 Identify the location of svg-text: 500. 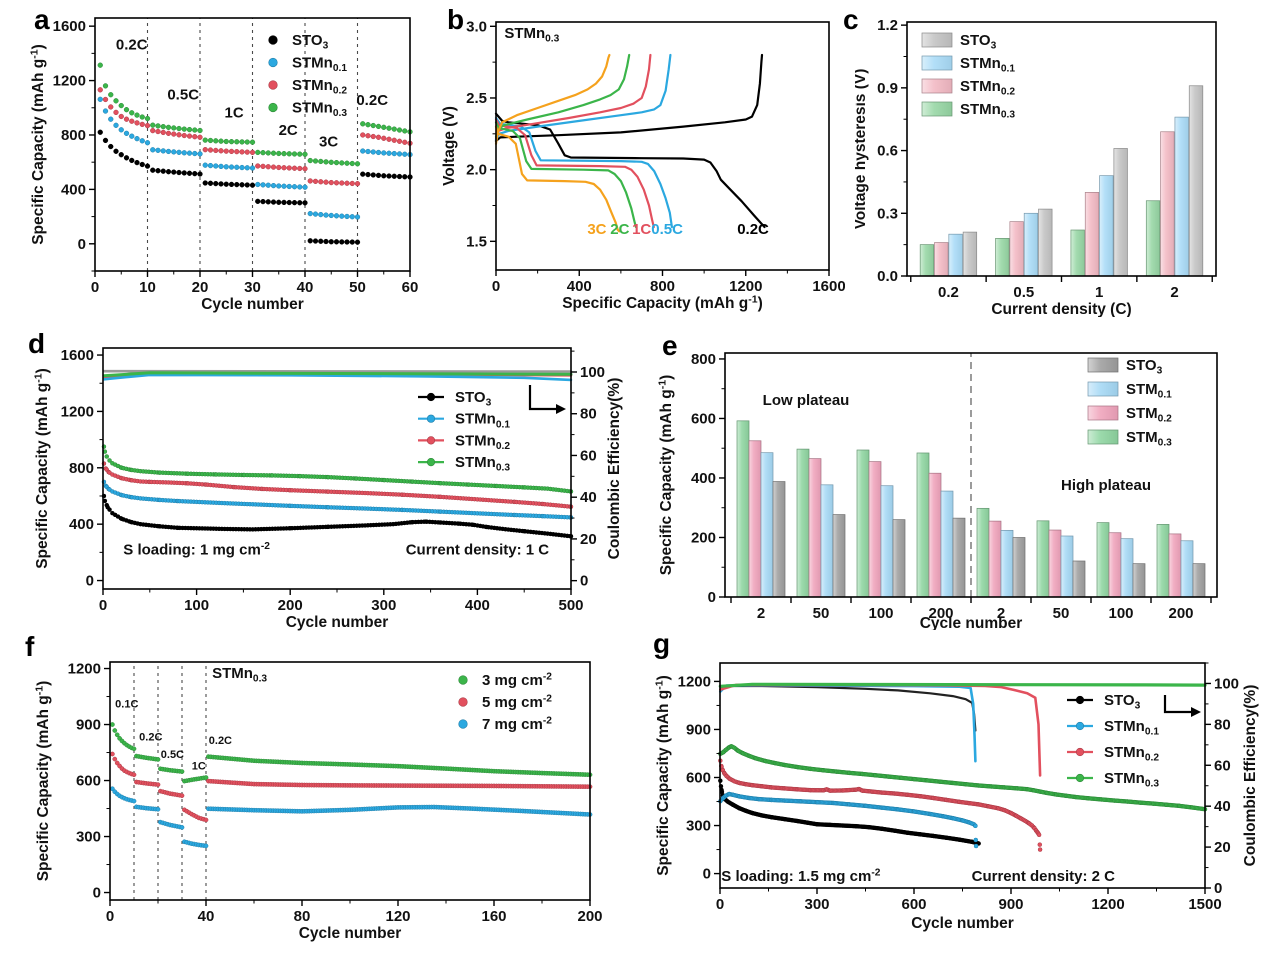
(570, 605).